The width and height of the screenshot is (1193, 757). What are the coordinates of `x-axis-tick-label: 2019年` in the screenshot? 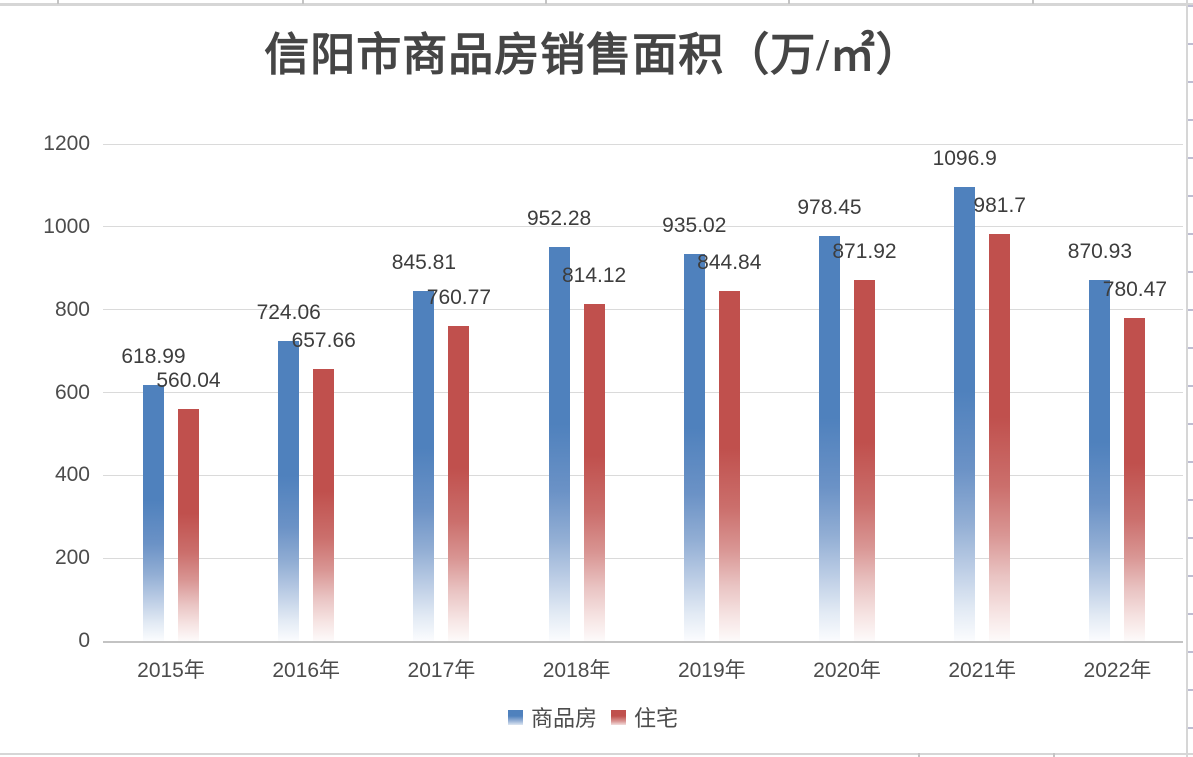 It's located at (711, 670).